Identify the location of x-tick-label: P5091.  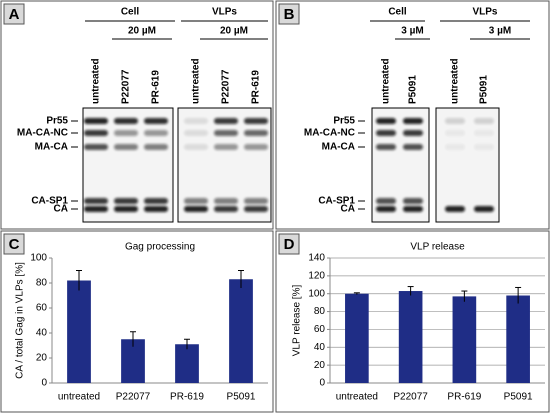
(241, 397).